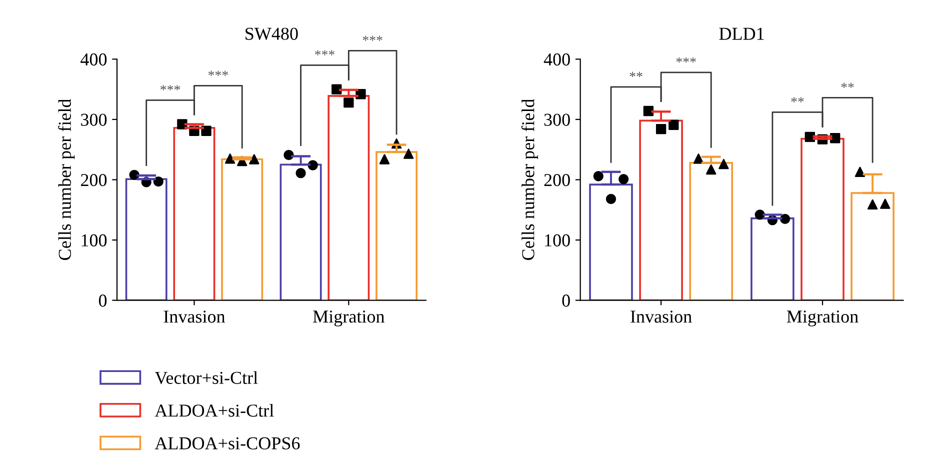 This screenshot has width=936, height=455. What do you see at coordinates (206, 377) in the screenshot?
I see `legend-label: Vector+si-Ctrl` at bounding box center [206, 377].